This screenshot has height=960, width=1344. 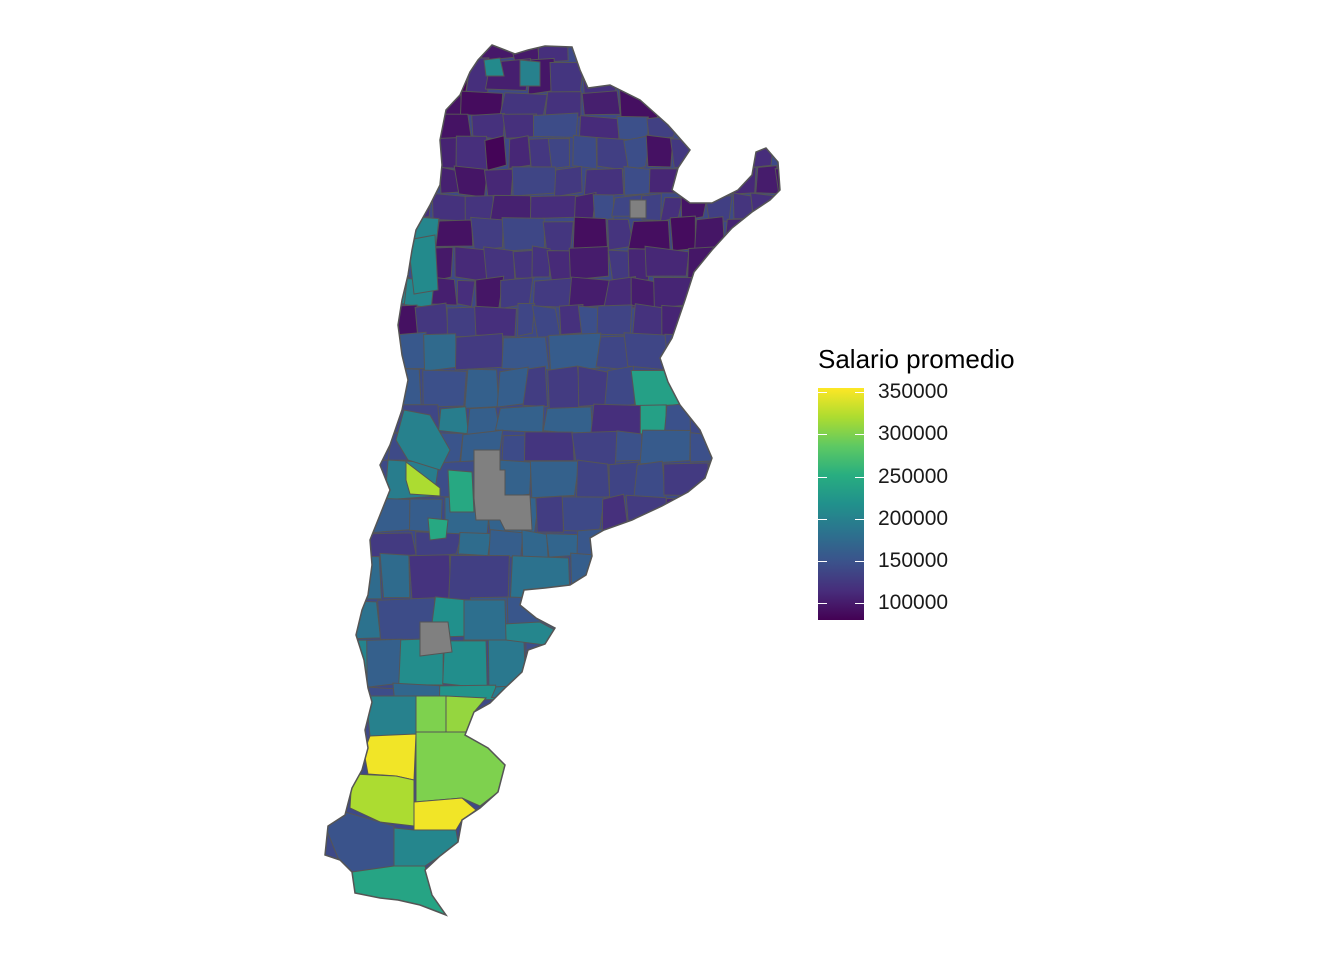 What do you see at coordinates (913, 434) in the screenshot?
I see `legend-tick-label: 300000` at bounding box center [913, 434].